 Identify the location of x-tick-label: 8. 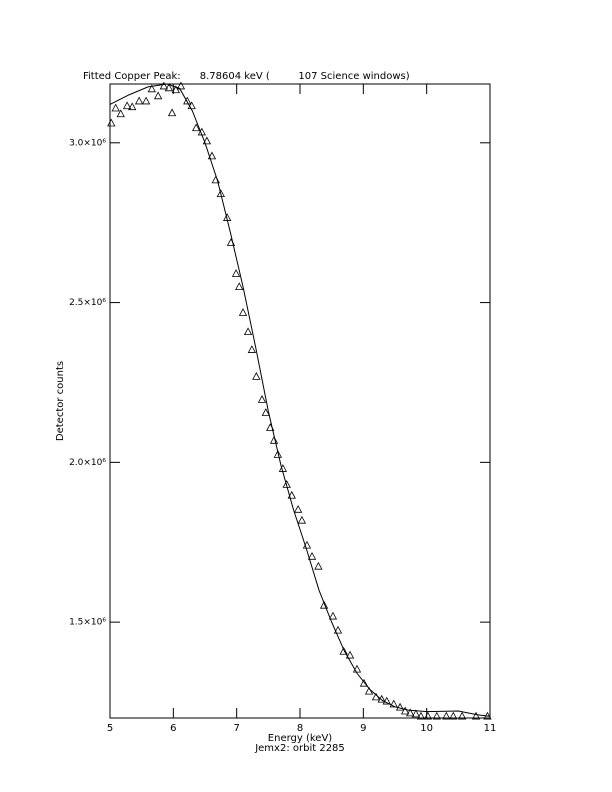
(300, 728).